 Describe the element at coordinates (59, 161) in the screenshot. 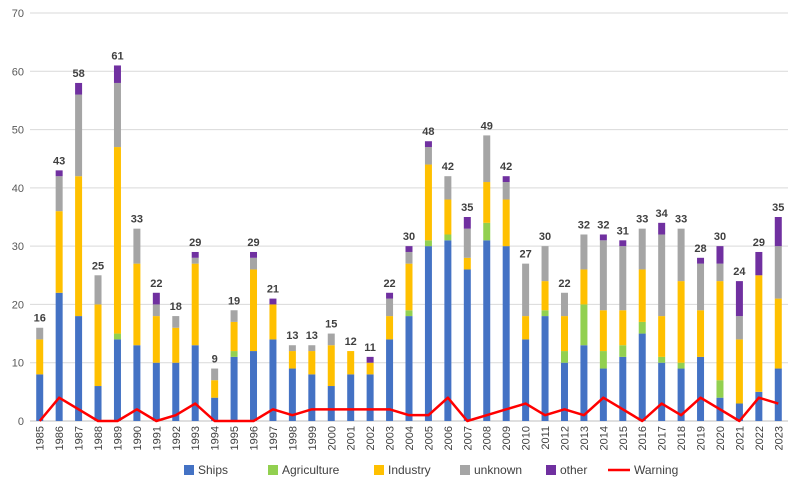

I see `total-label-1986: 43` at that location.